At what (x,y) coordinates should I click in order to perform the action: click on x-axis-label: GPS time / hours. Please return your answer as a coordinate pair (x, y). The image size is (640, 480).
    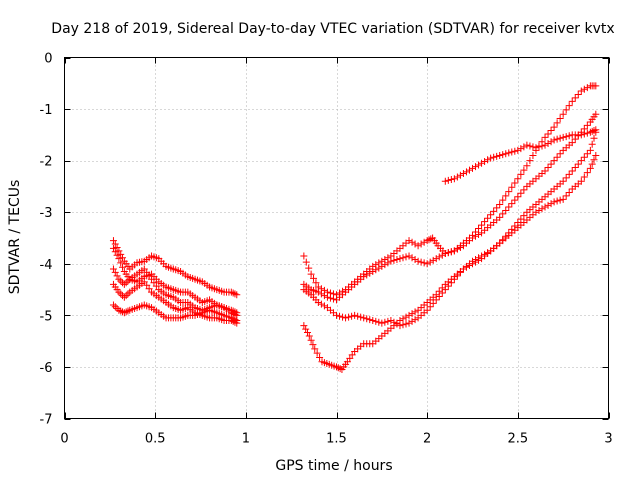
    Looking at the image, I should click on (333, 466).